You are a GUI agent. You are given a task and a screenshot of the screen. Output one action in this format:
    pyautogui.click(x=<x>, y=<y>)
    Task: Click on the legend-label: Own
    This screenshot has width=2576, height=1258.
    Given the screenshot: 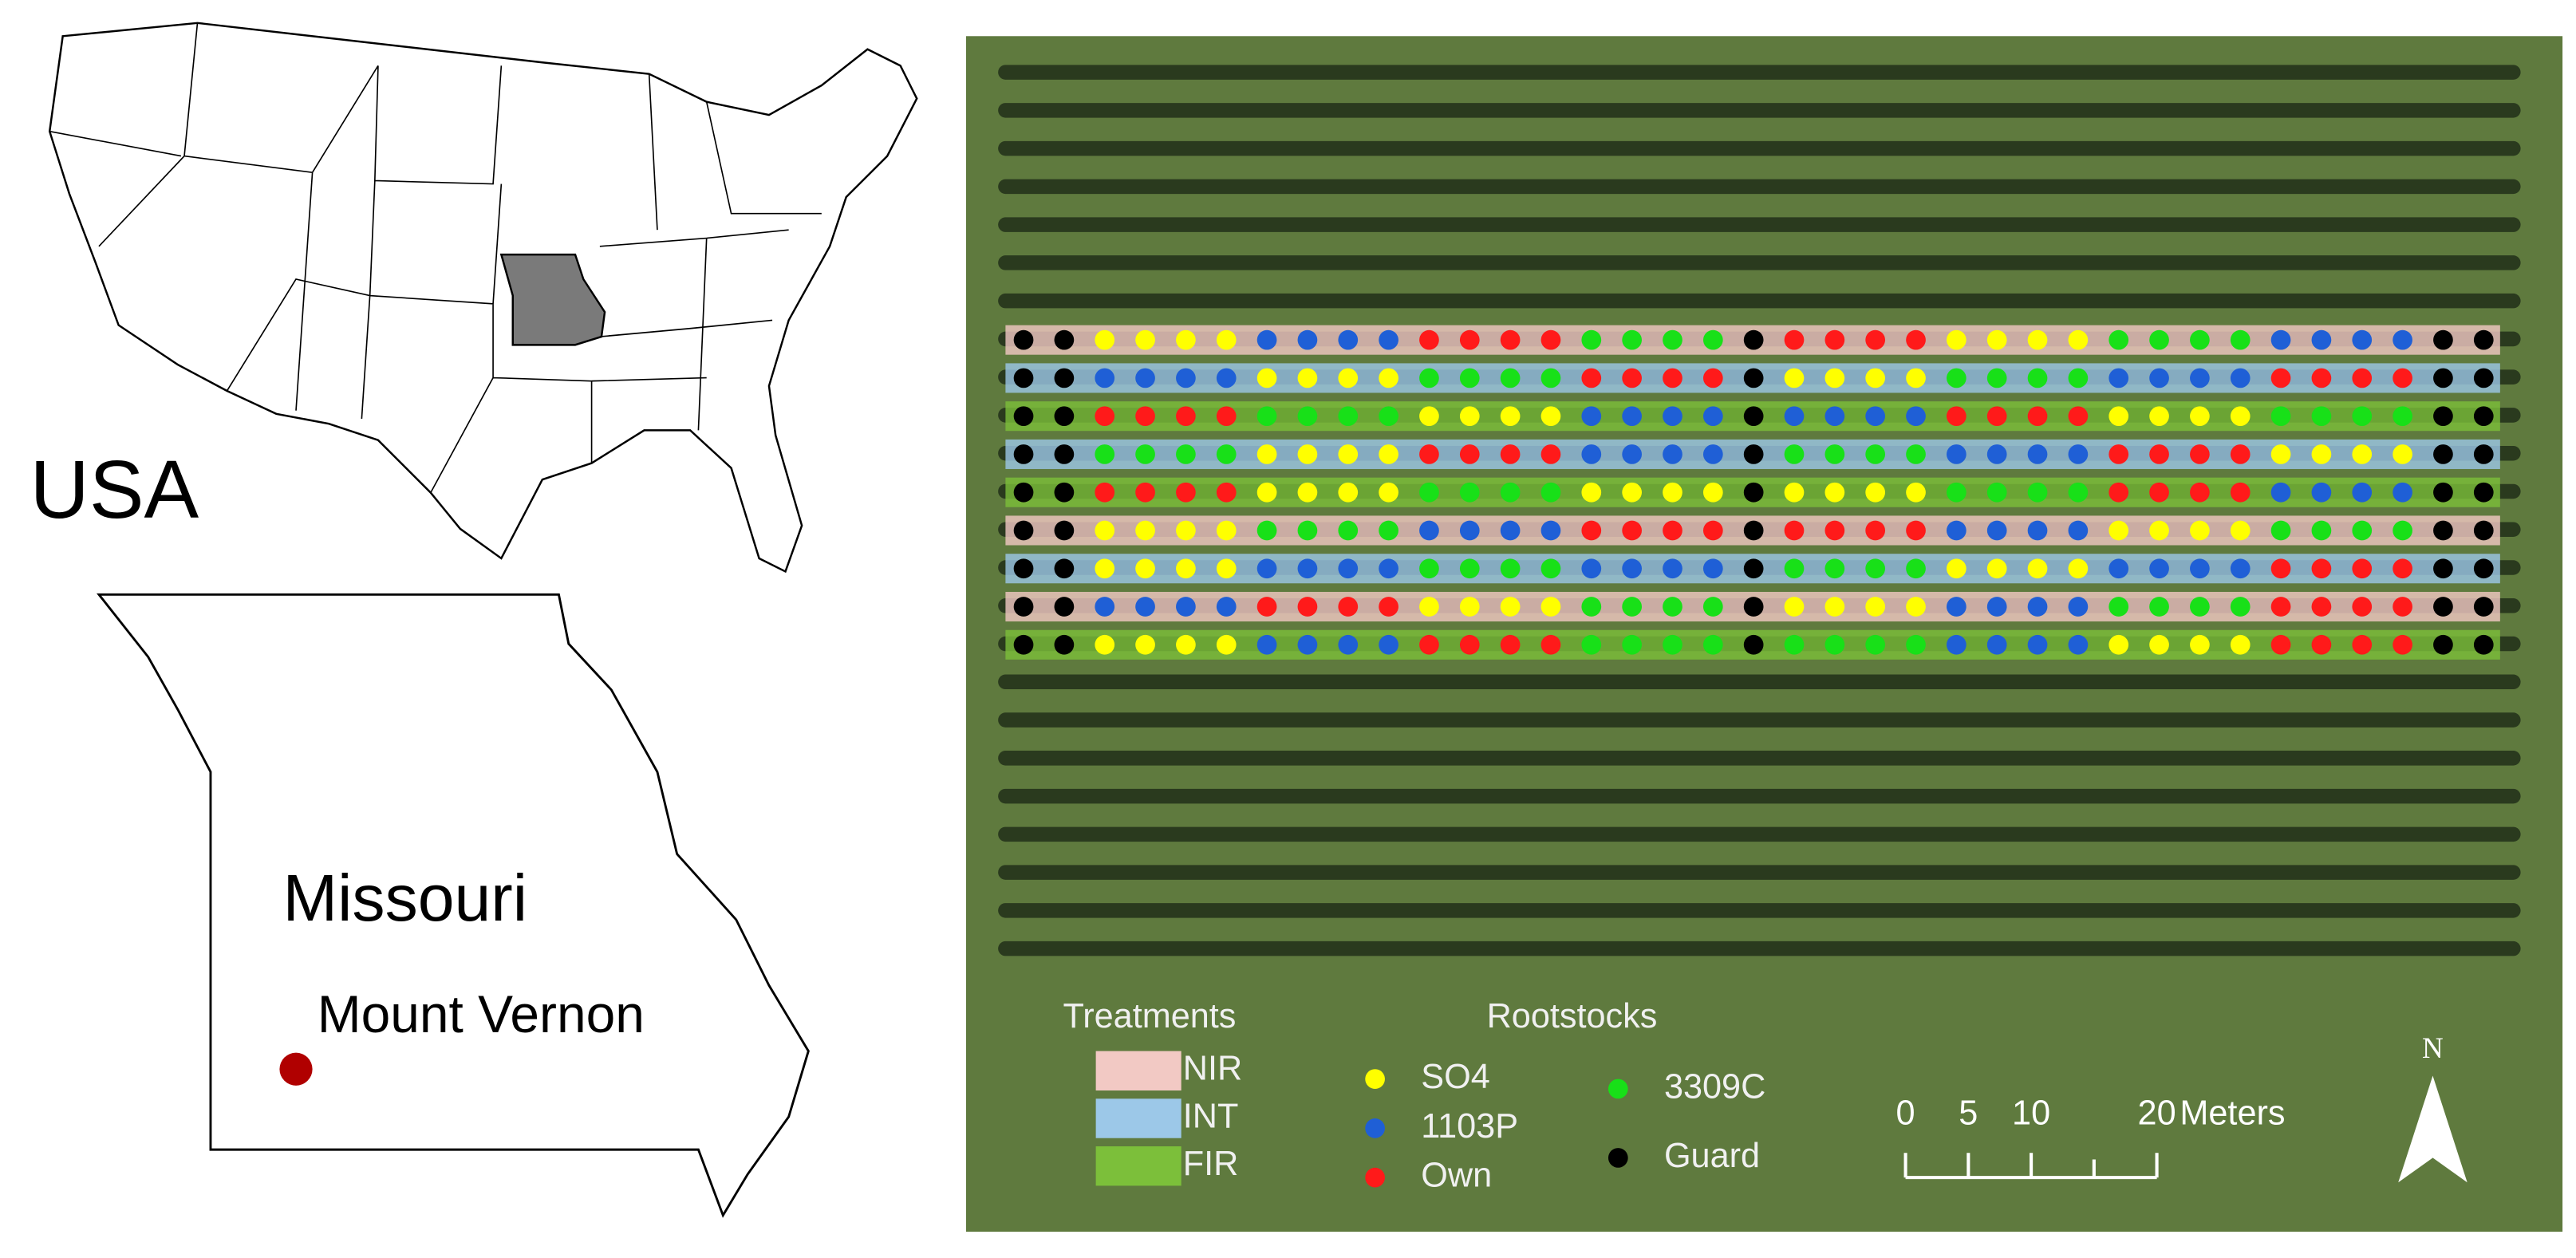 What is the action you would take?
    pyautogui.click(x=1457, y=1176)
    